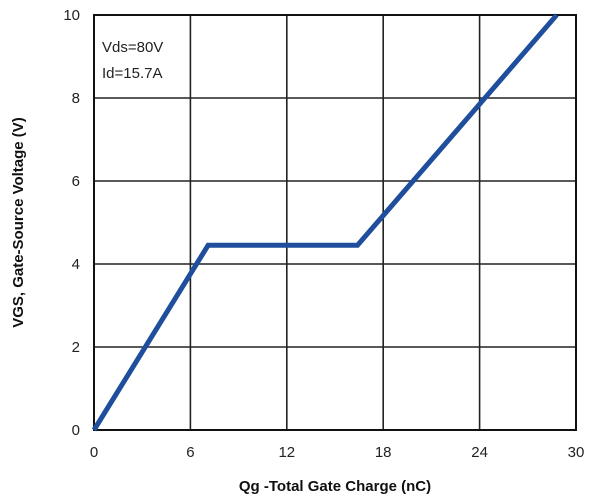 The width and height of the screenshot is (597, 501). I want to click on x-tick-label: 12, so click(286, 452).